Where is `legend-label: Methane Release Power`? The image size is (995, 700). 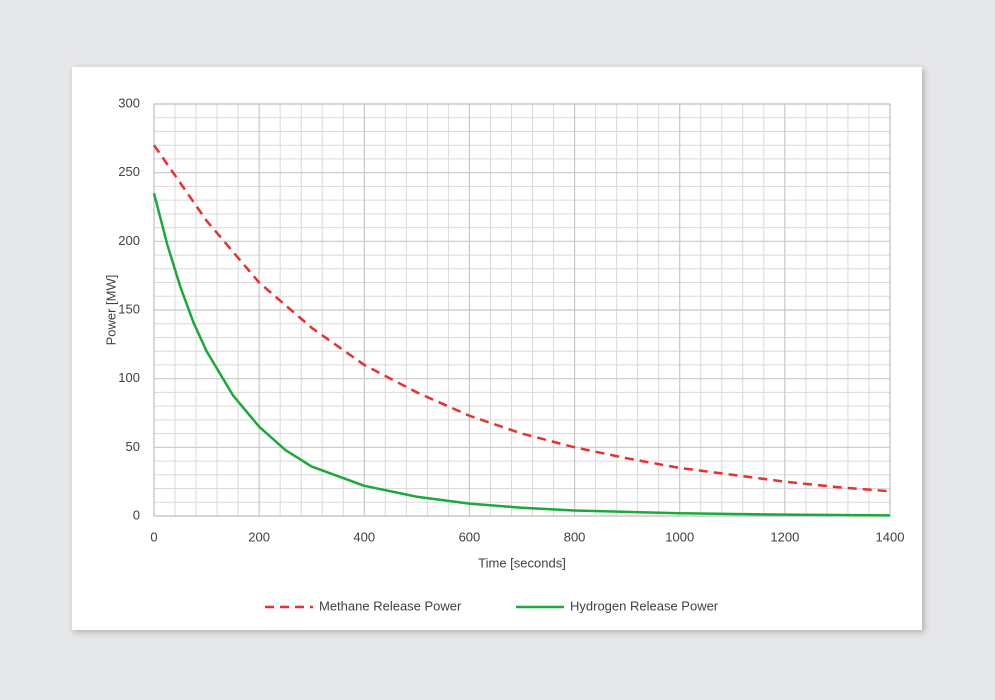 legend-label: Methane Release Power is located at coordinates (390, 605).